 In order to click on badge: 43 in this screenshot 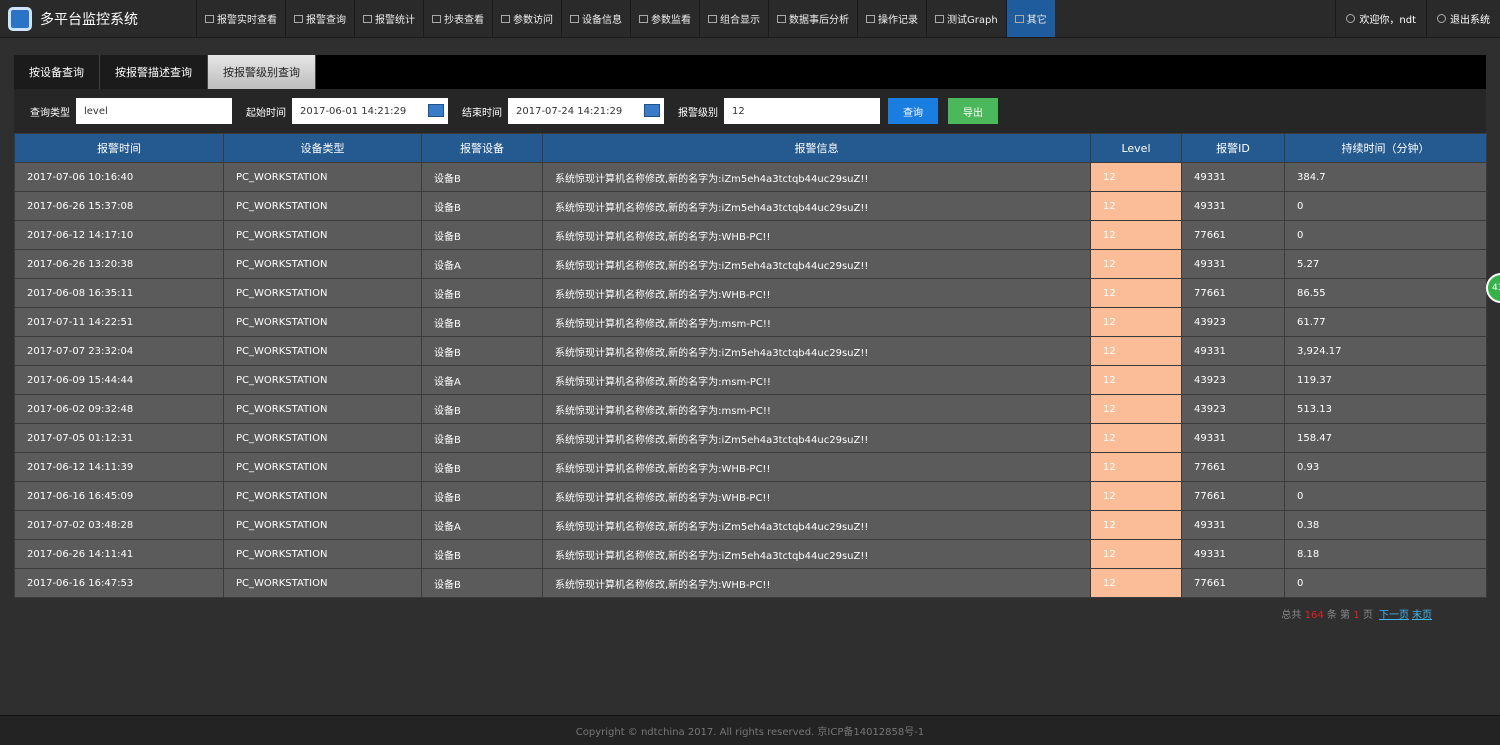, I will do `click(1493, 288)`.